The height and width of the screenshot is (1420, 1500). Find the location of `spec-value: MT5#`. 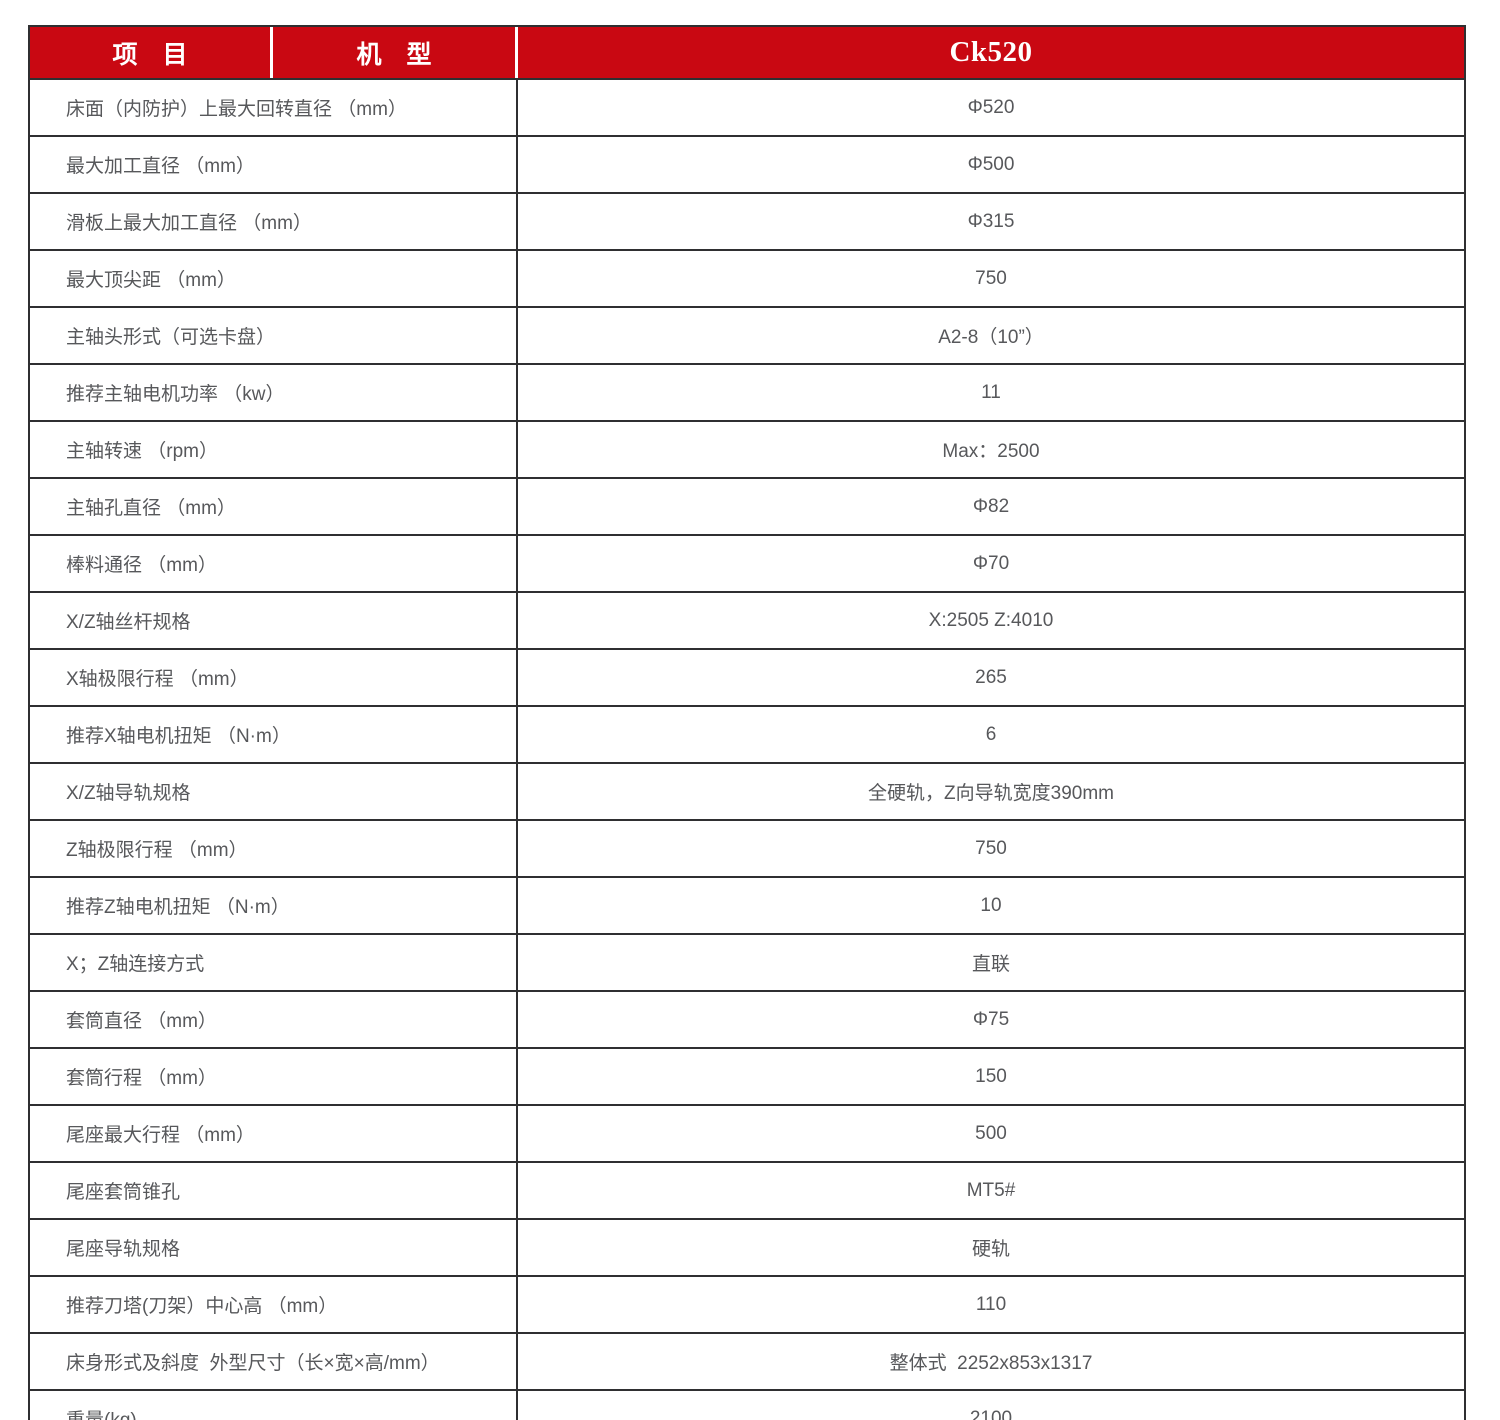

spec-value: MT5# is located at coordinates (991, 1190).